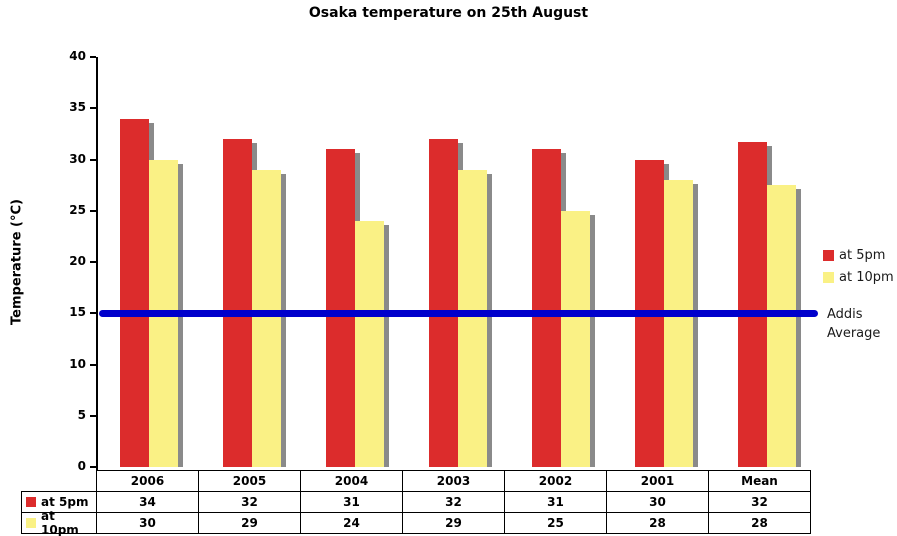  Describe the element at coordinates (77, 158) in the screenshot. I see `y-tick-label: 30` at that location.